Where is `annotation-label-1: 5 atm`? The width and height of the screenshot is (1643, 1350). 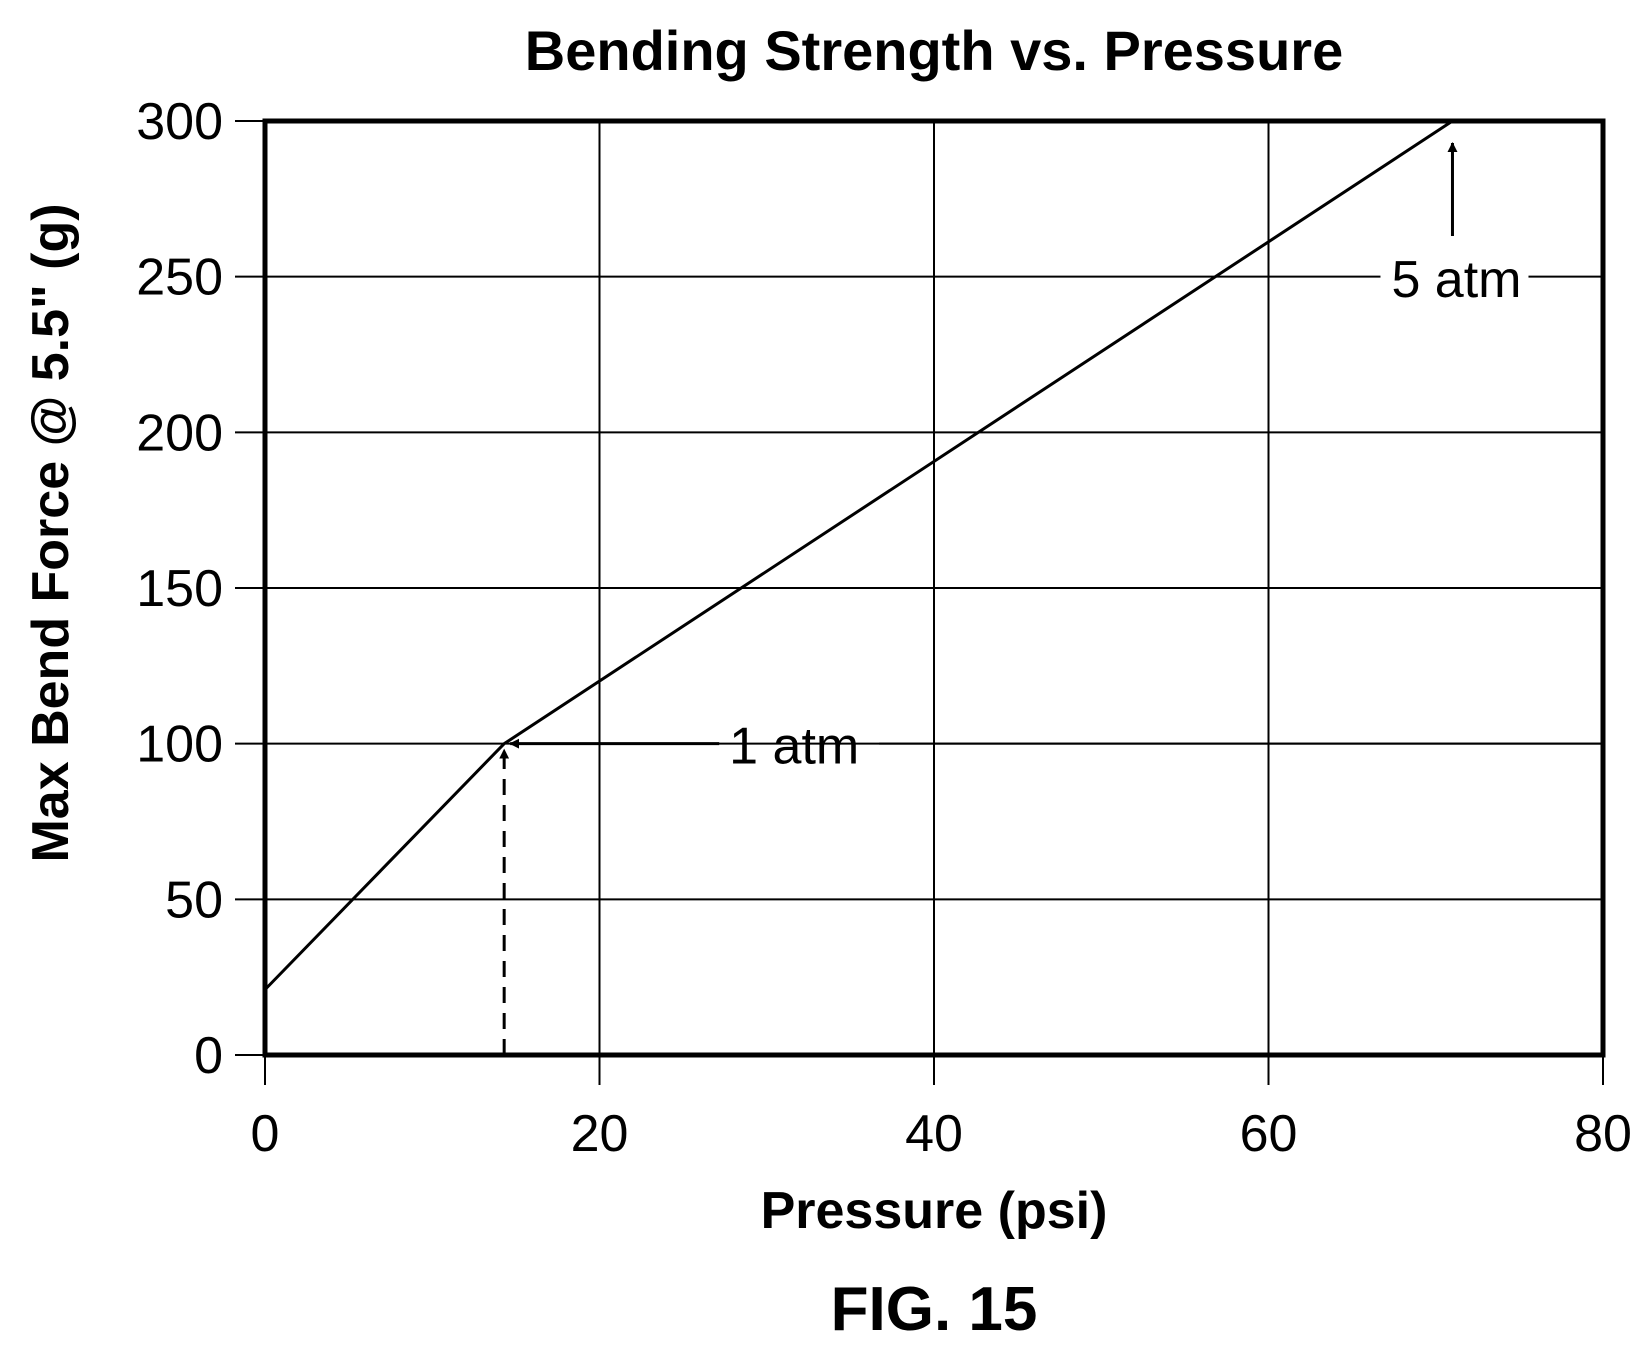
annotation-label-1: 5 atm is located at coordinates (1456, 280).